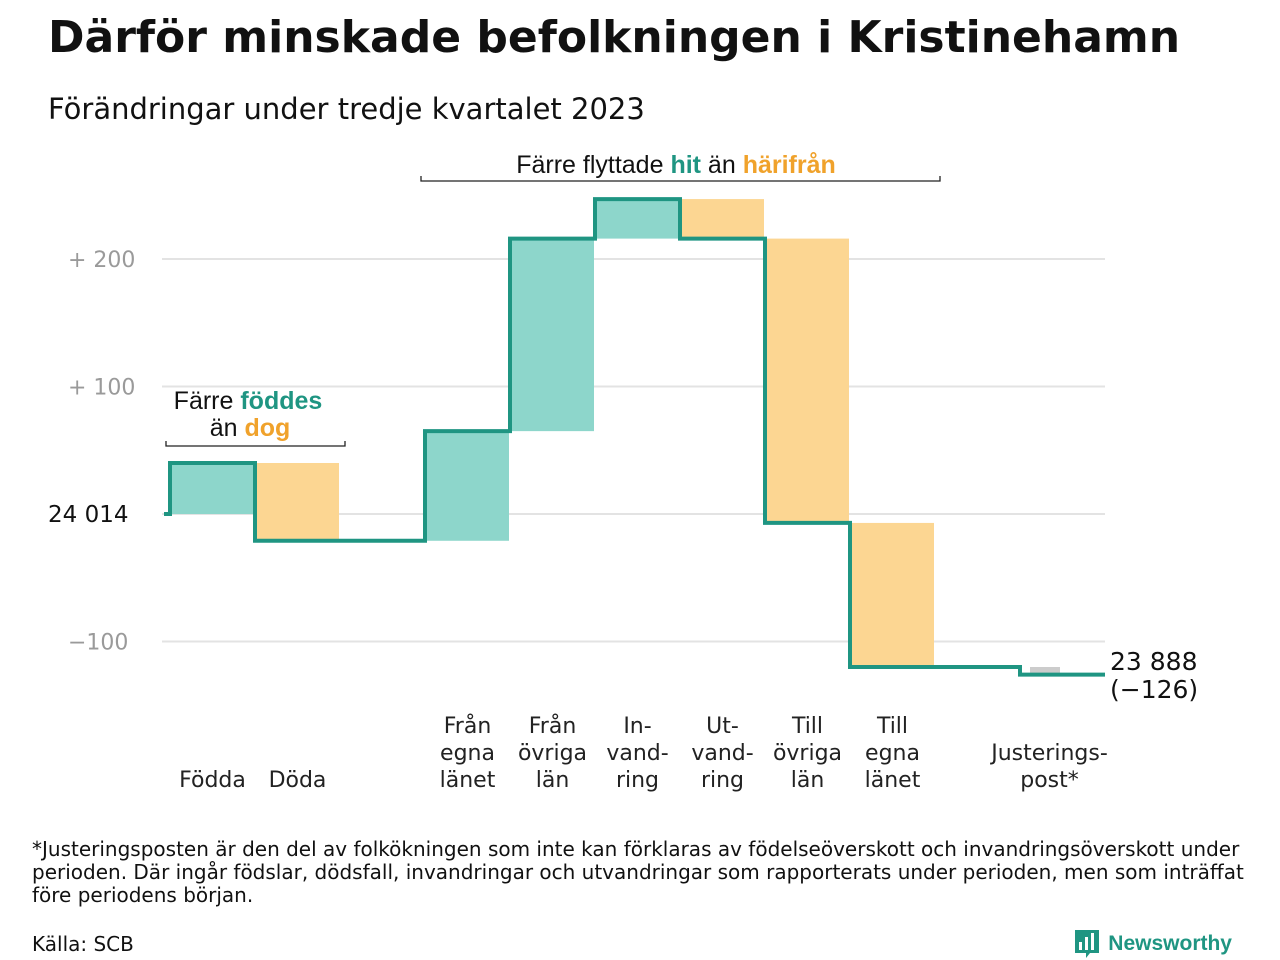 This screenshot has width=1280, height=960. What do you see at coordinates (722, 219) in the screenshot?
I see `bar-utvandring` at bounding box center [722, 219].